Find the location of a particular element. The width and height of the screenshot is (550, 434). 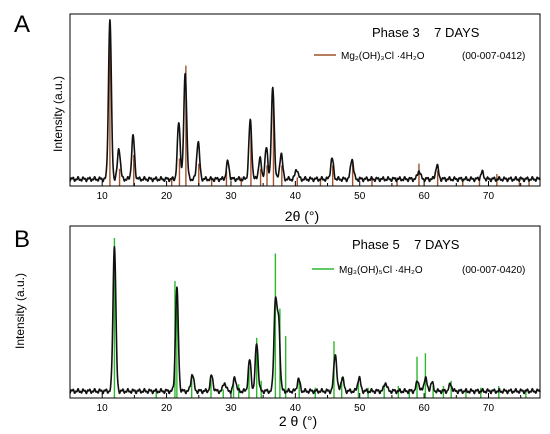

panel-a-x-tick-label: 10 is located at coordinates (103, 196).